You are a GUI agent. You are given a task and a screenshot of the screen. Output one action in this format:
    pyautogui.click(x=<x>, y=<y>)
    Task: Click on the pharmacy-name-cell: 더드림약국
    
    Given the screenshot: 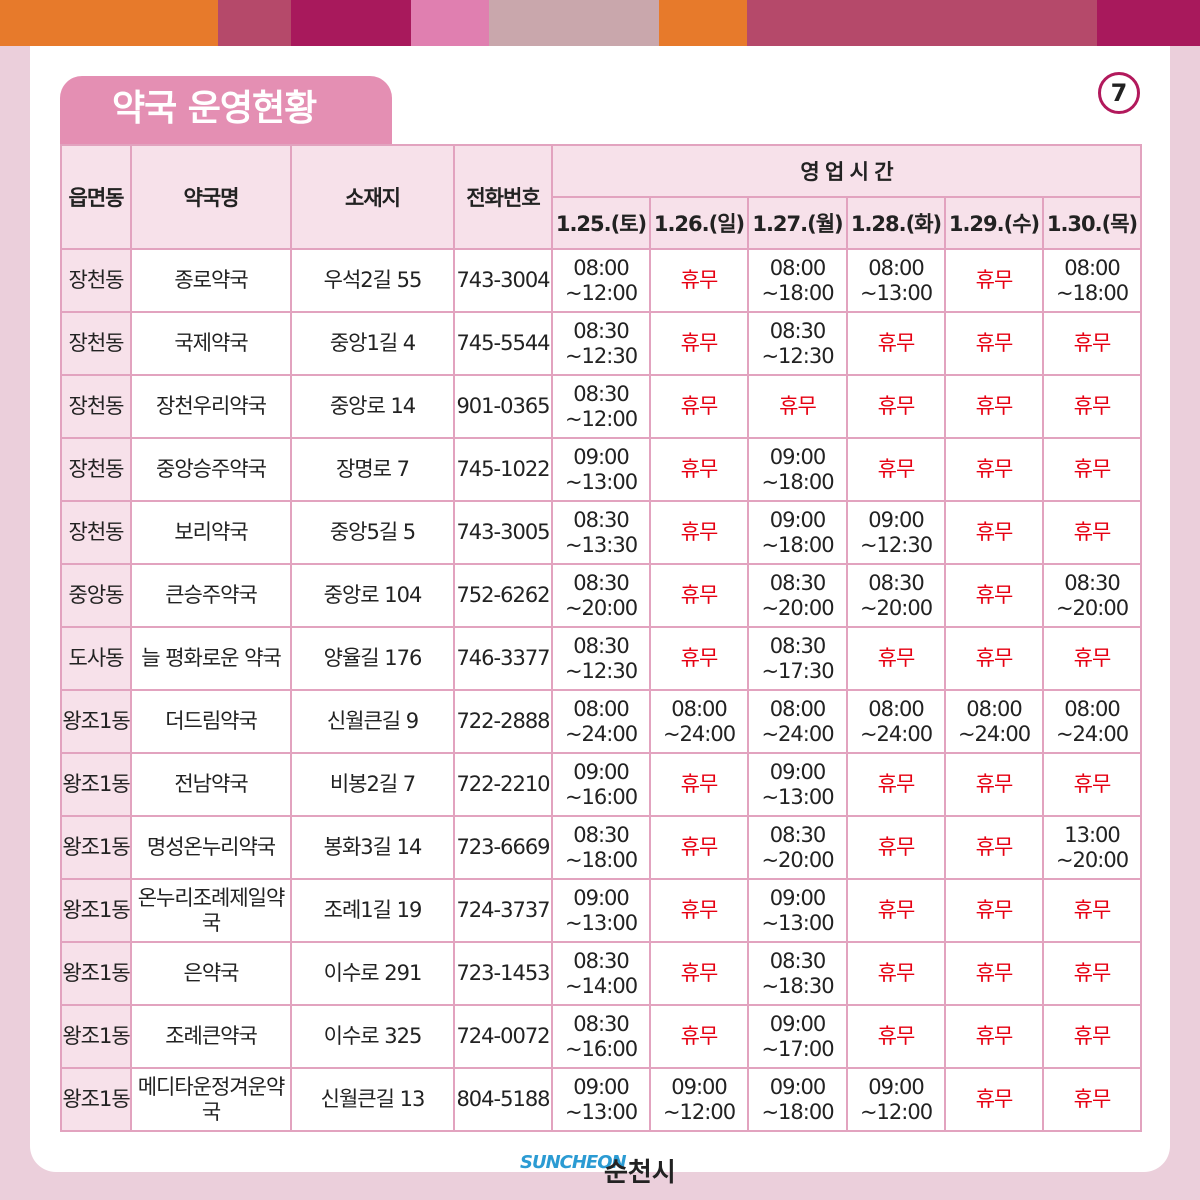 What is the action you would take?
    pyautogui.click(x=211, y=721)
    